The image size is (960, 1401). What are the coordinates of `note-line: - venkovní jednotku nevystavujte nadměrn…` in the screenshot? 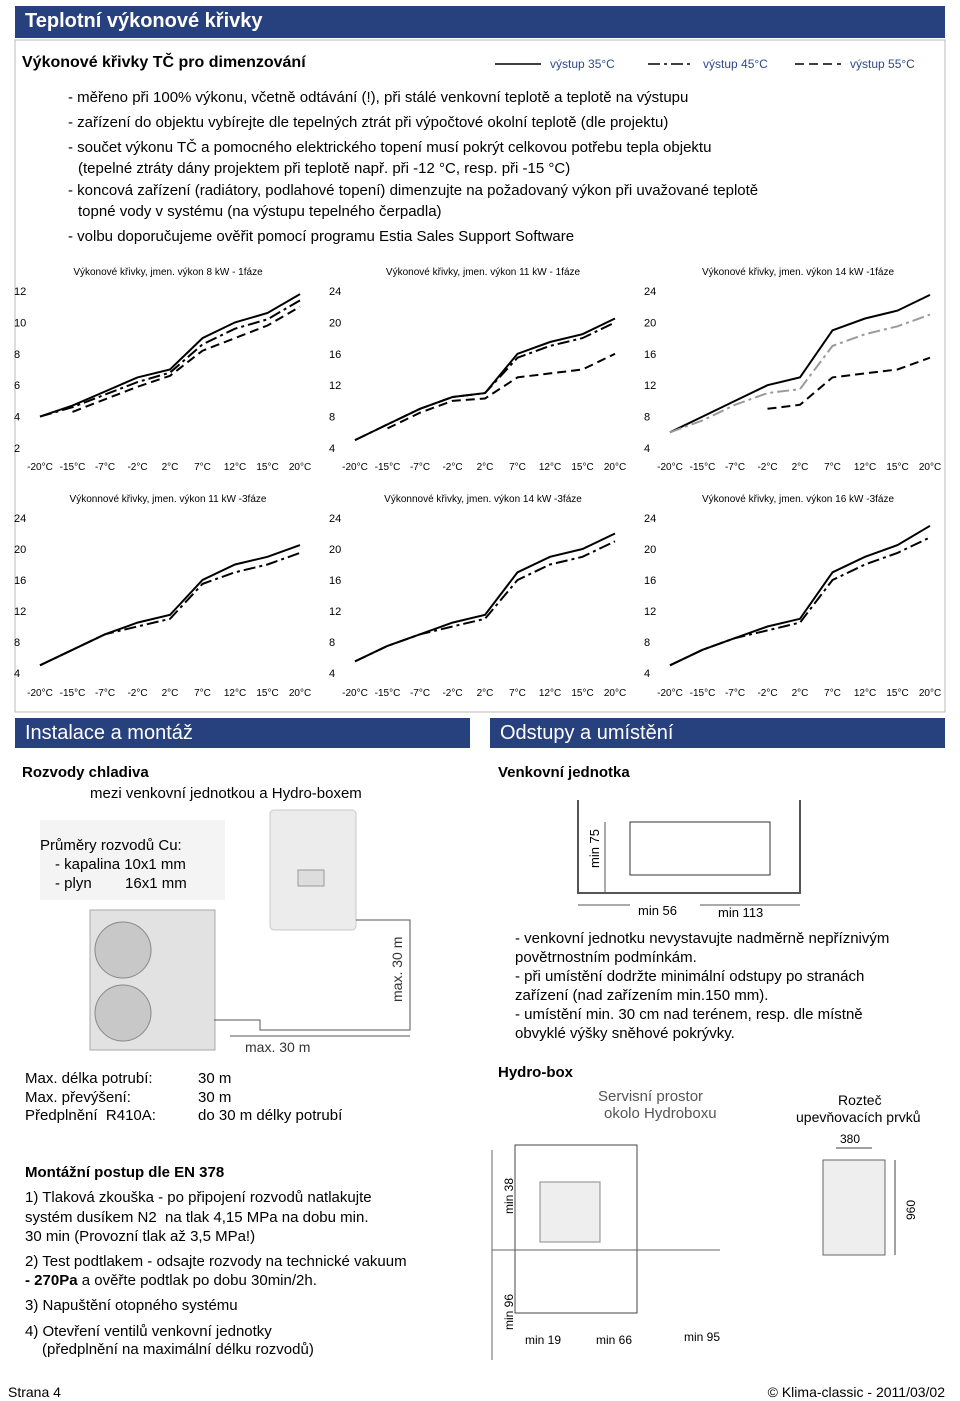 It's located at (702, 938).